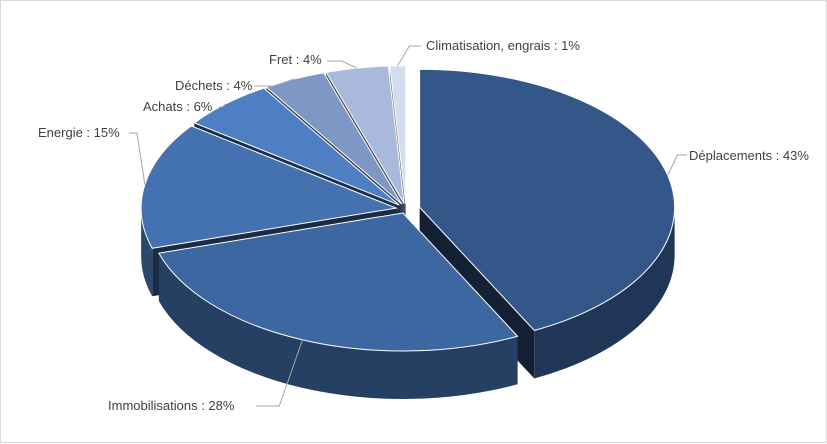  Describe the element at coordinates (178, 106) in the screenshot. I see `slice-label-achats: Achats : 6%` at that location.